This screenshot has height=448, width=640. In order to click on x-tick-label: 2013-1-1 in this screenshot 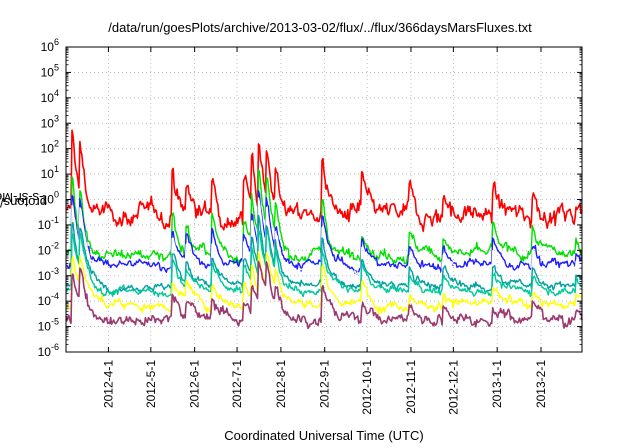, I will do `click(497, 384)`.